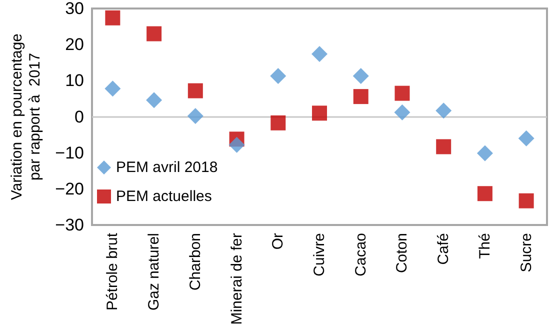 Image resolution: width=550 pixels, height=334 pixels. Describe the element at coordinates (26, 116) in the screenshot. I see `y-axis-title: Variation en pourcentage par rapport à 2017` at that location.